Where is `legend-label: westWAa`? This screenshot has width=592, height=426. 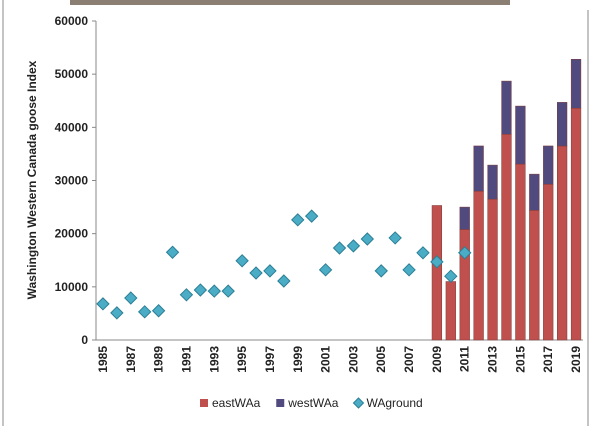
legend-label: westWAa is located at coordinates (313, 403).